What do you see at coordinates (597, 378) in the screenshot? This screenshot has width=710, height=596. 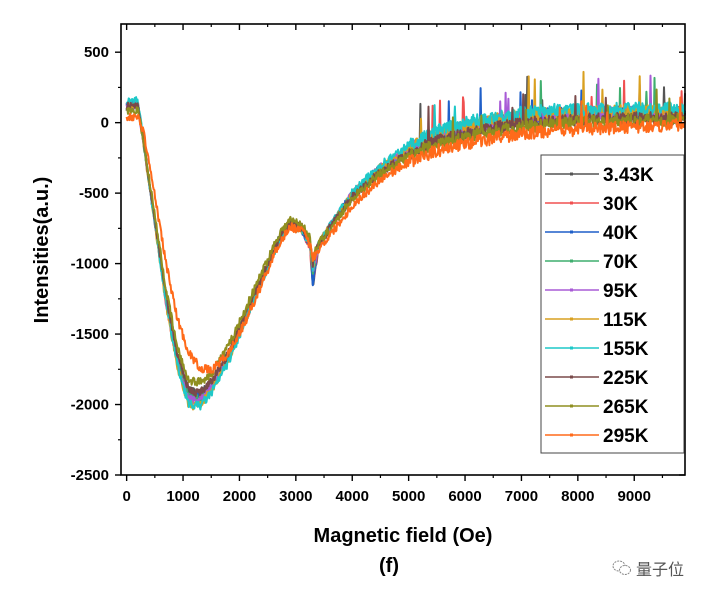 I see `legend-item: 225K` at bounding box center [597, 378].